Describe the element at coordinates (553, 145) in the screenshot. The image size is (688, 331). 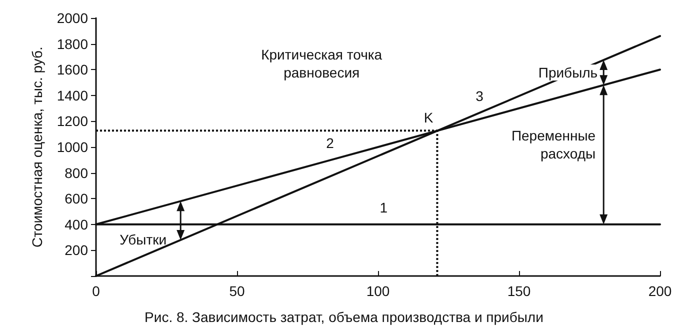
I see `annotation: Переменные расходы` at that location.